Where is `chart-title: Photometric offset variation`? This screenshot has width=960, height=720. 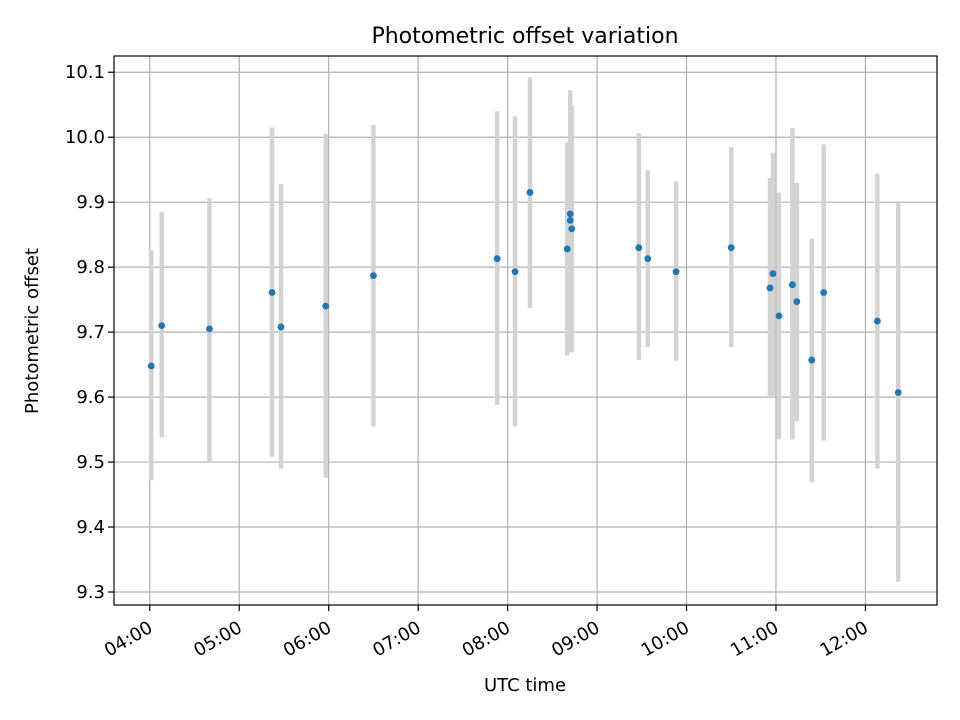
chart-title: Photometric offset variation is located at coordinates (524, 36).